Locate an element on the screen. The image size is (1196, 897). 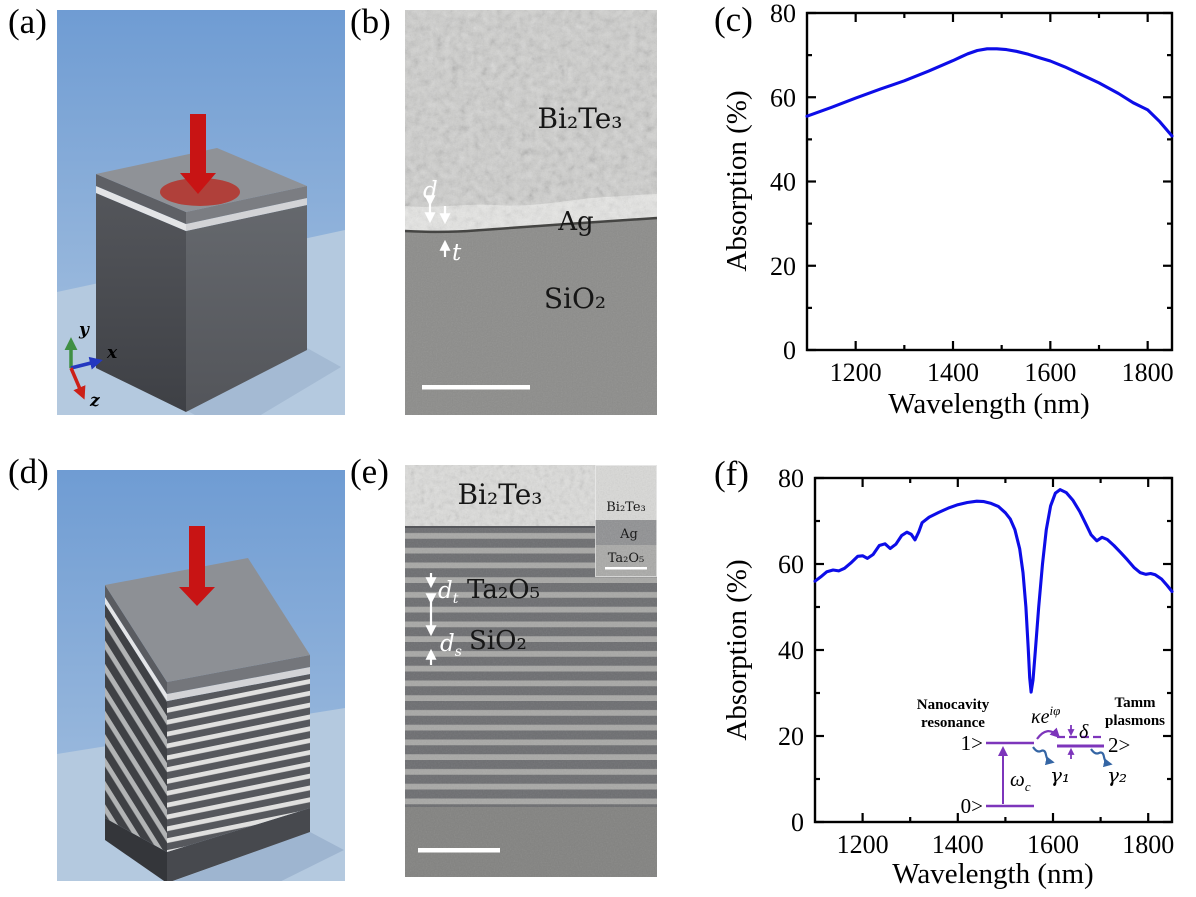
decay-2-label: γ₂ is located at coordinates (1117, 775).